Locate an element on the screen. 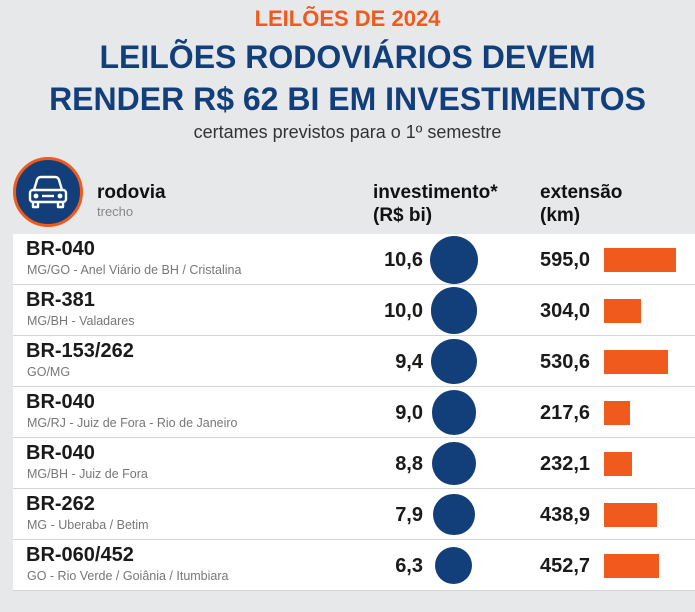 Image resolution: width=695 pixels, height=612 pixels. col-header-investment-line2: (R$ bi) is located at coordinates (403, 215).